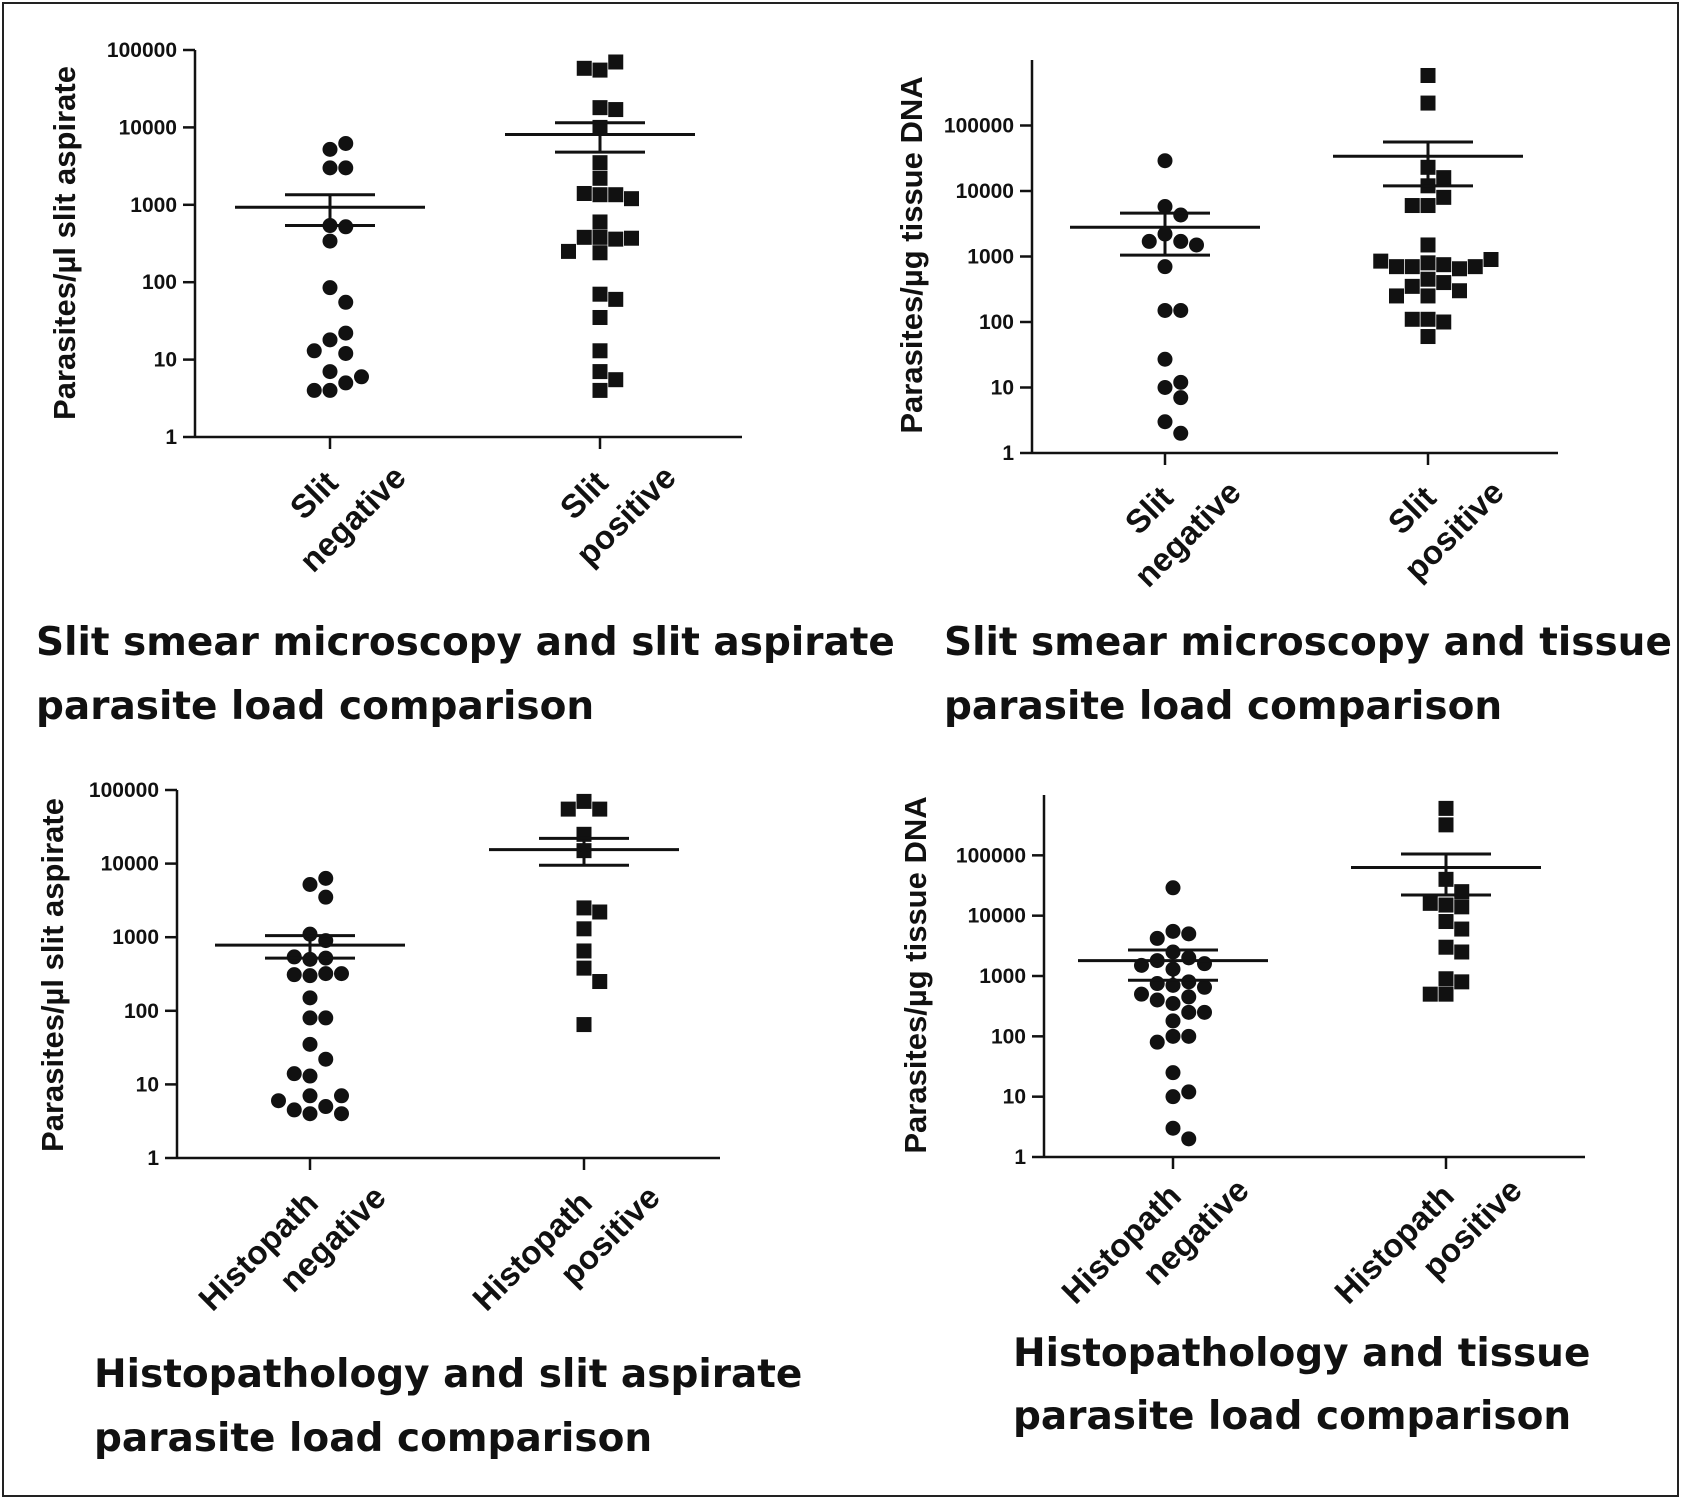 The height and width of the screenshot is (1501, 1683). I want to click on panel-caption-line-1: Slit smear microscopy and slit aspirate, so click(465, 642).